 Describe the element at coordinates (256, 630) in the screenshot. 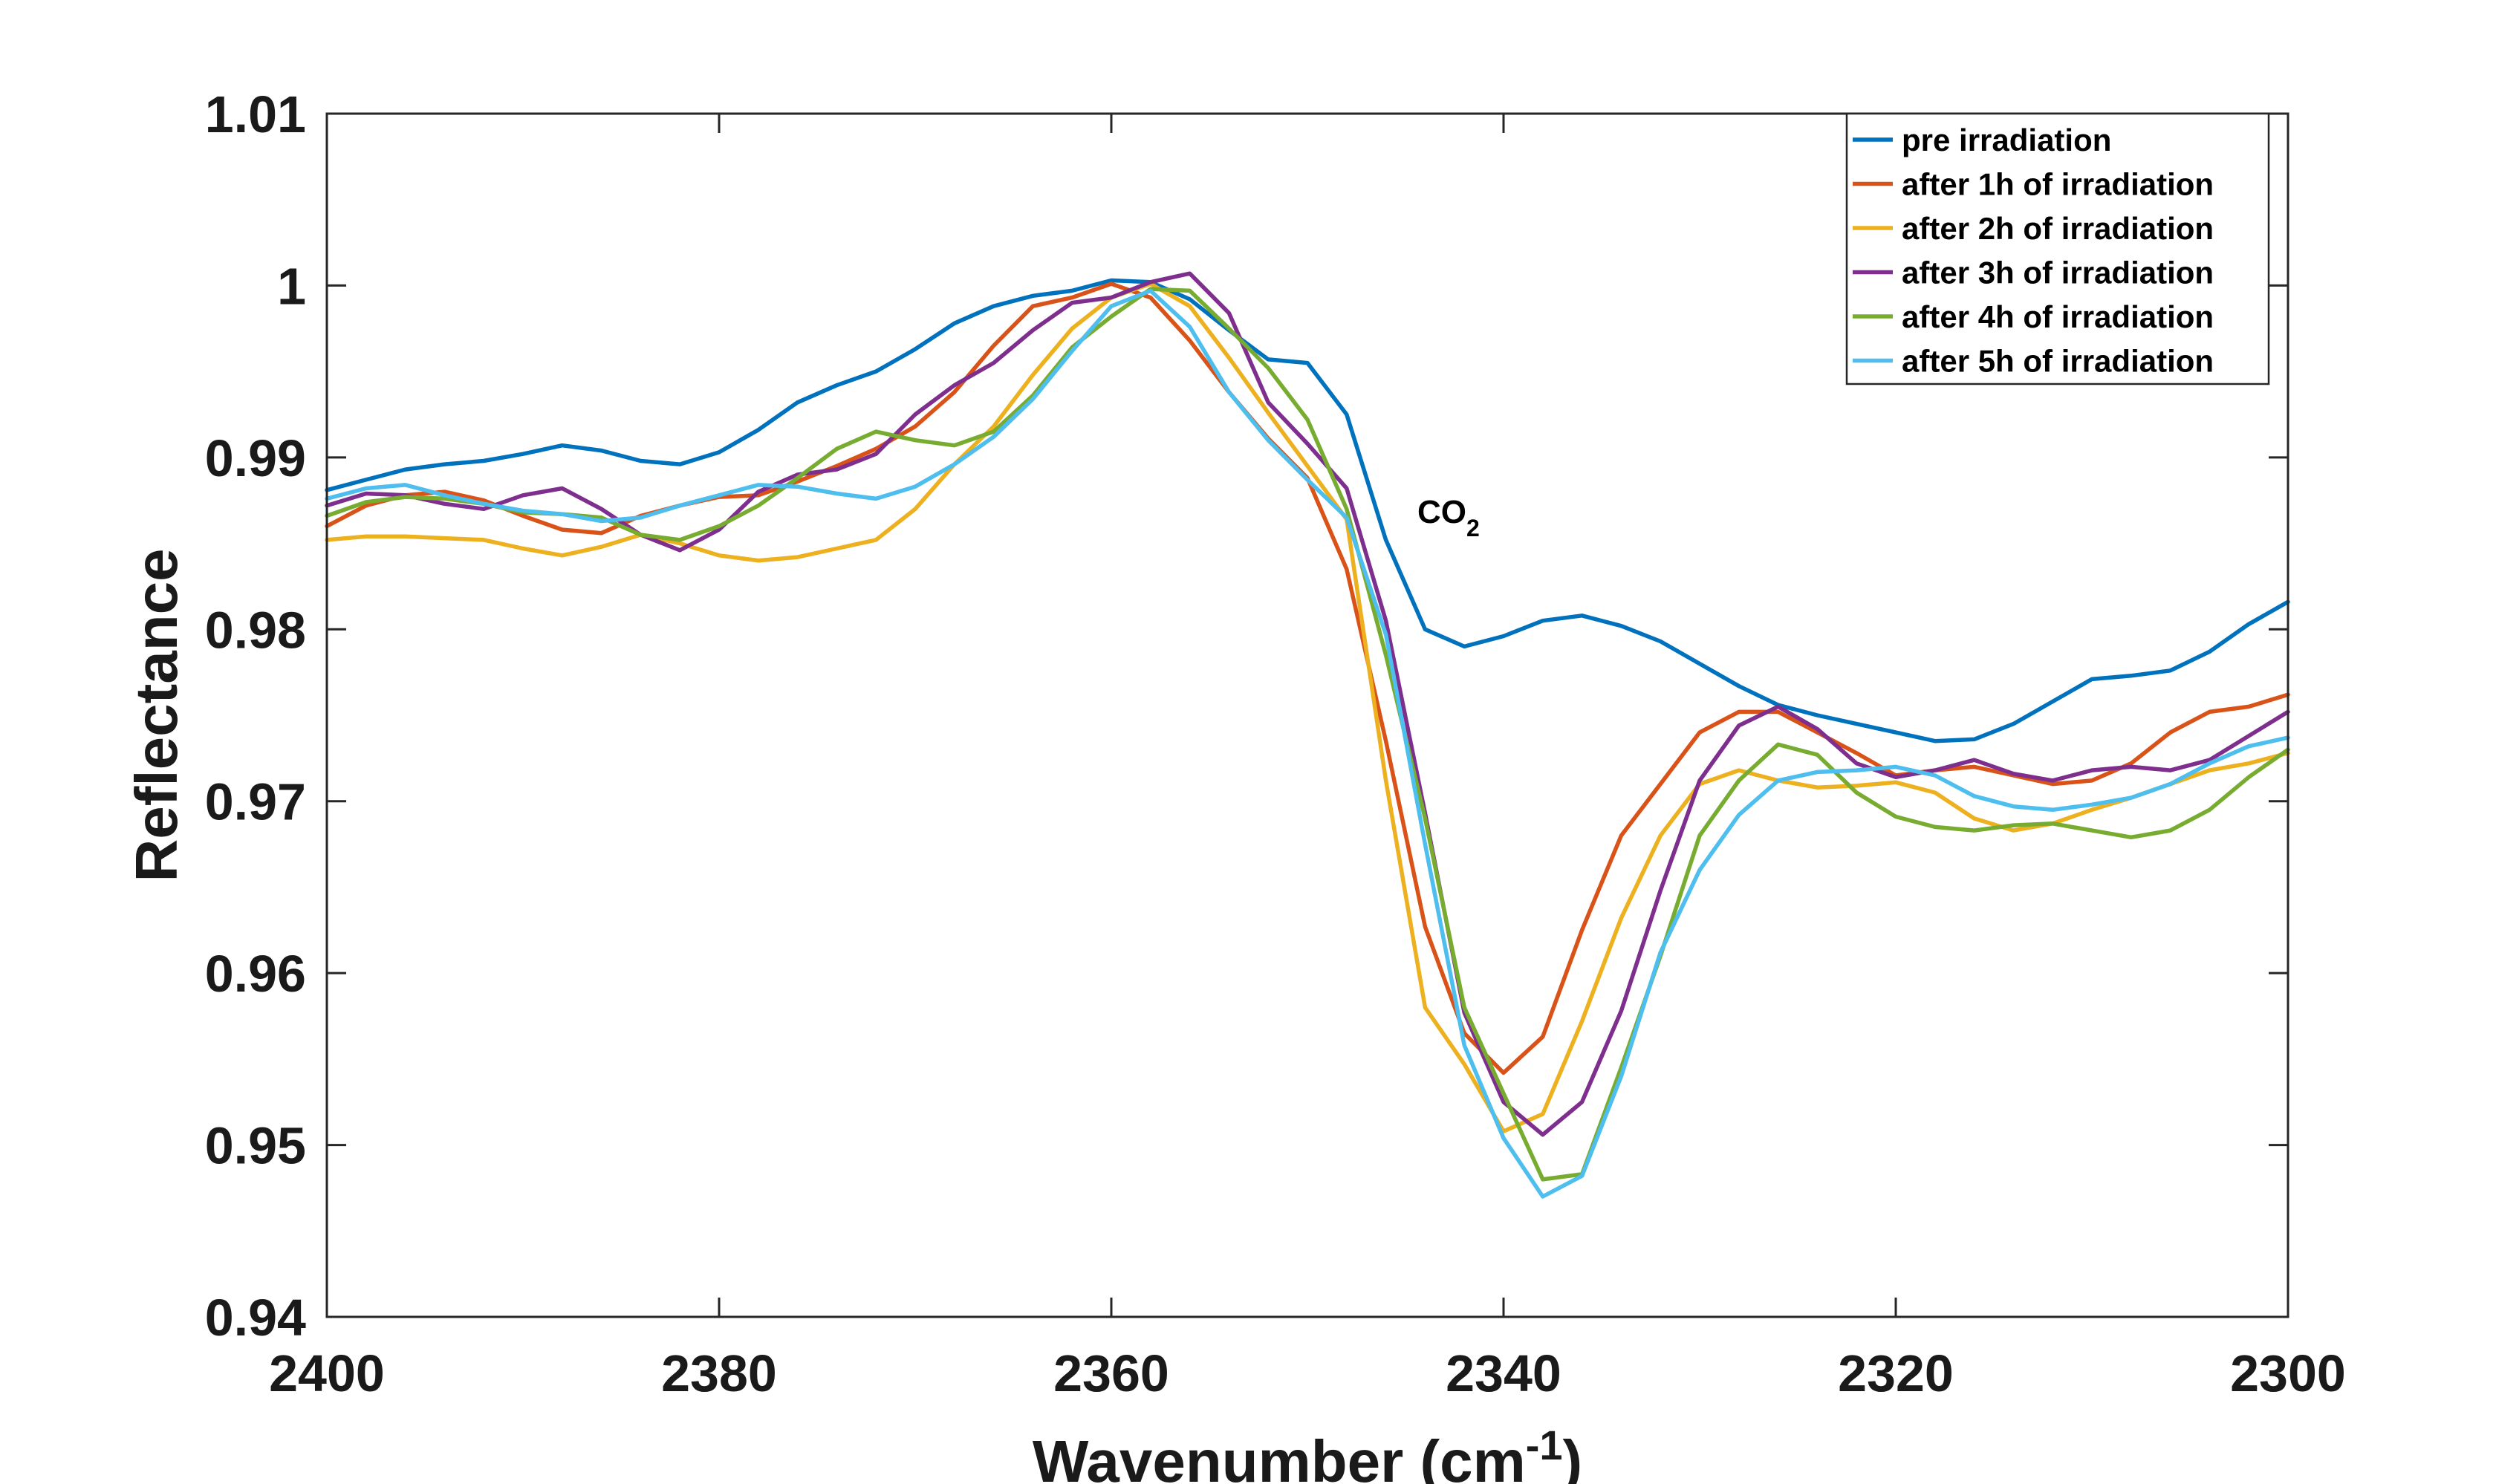

I see `y-tick-label: 0.98` at that location.